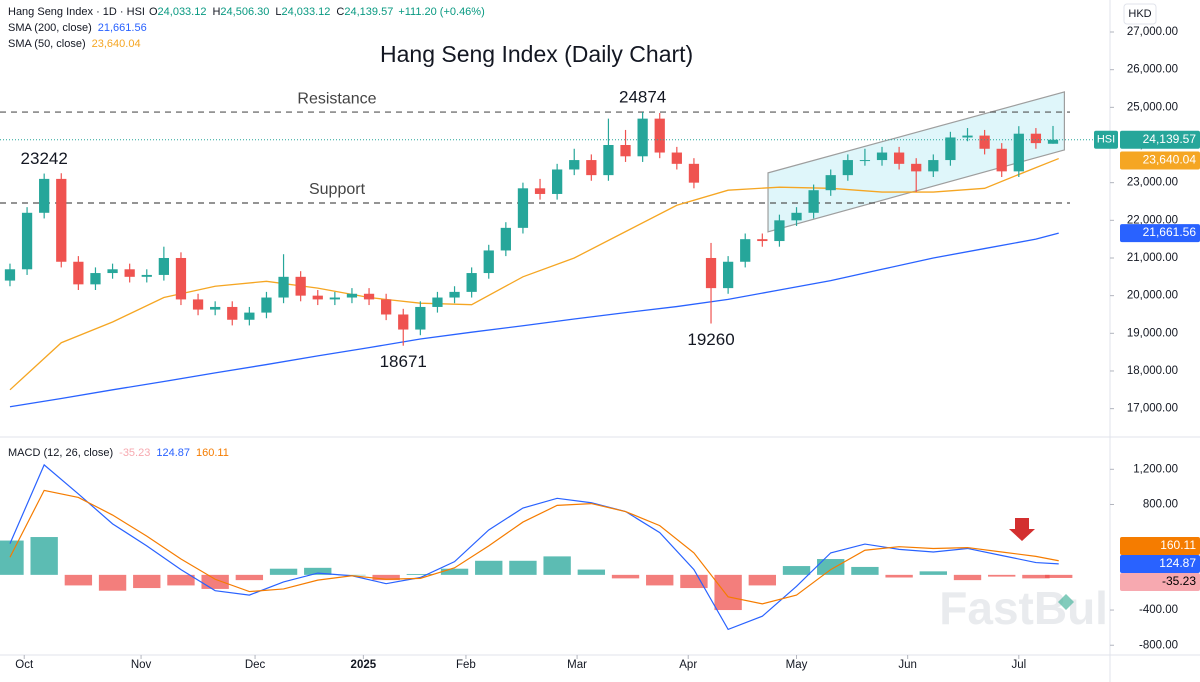  I want to click on ohlc-key: L, so click(278, 12).